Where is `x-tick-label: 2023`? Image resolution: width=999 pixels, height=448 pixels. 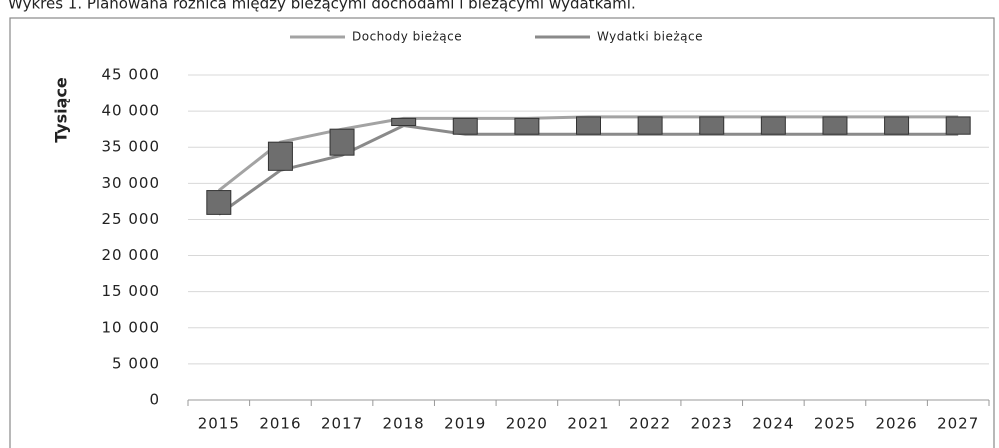
x-tick-label: 2023 is located at coordinates (712, 424).